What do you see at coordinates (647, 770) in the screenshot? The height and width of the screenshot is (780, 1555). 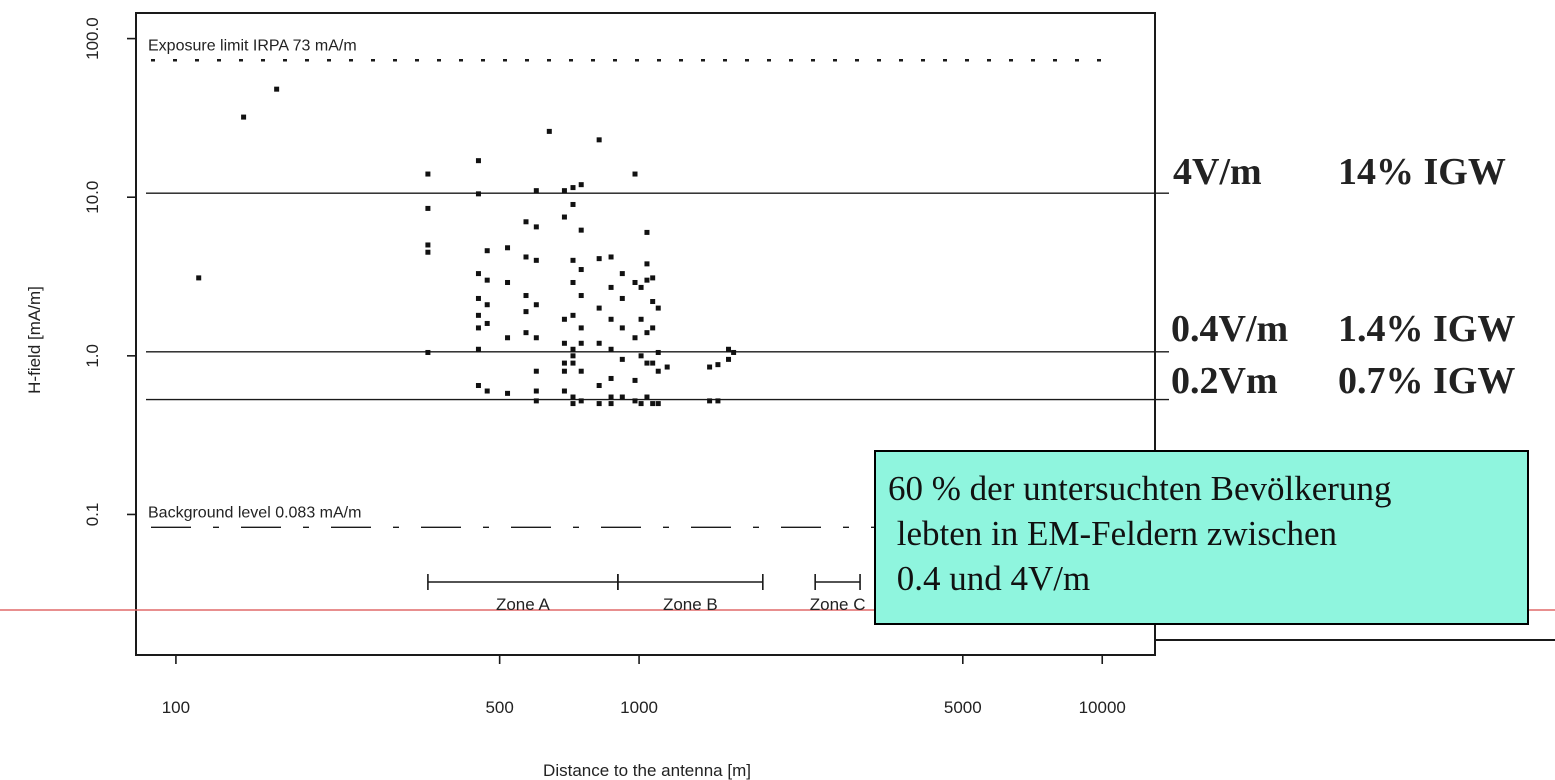 I see `x-axis-label: Distance to the antenna [m]` at bounding box center [647, 770].